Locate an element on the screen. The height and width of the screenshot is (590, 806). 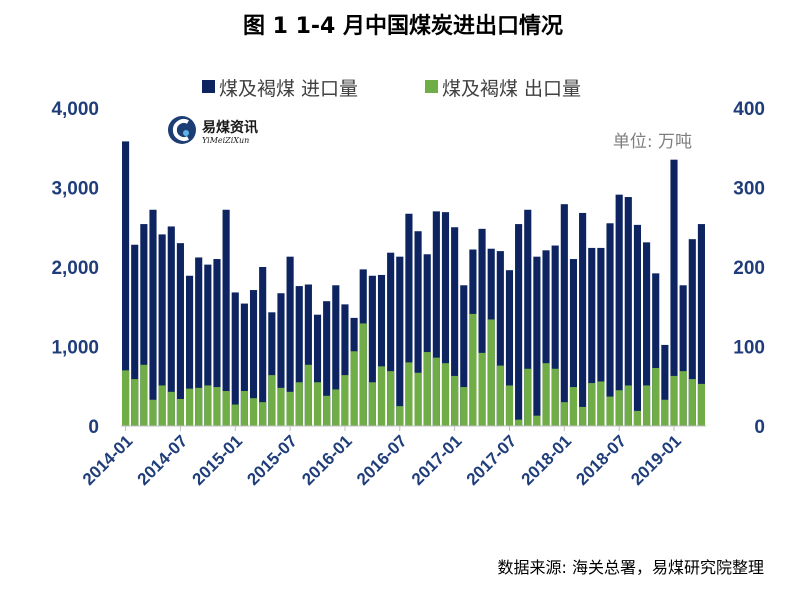
x-tick-label: 2017-07 is located at coordinates (492, 460).